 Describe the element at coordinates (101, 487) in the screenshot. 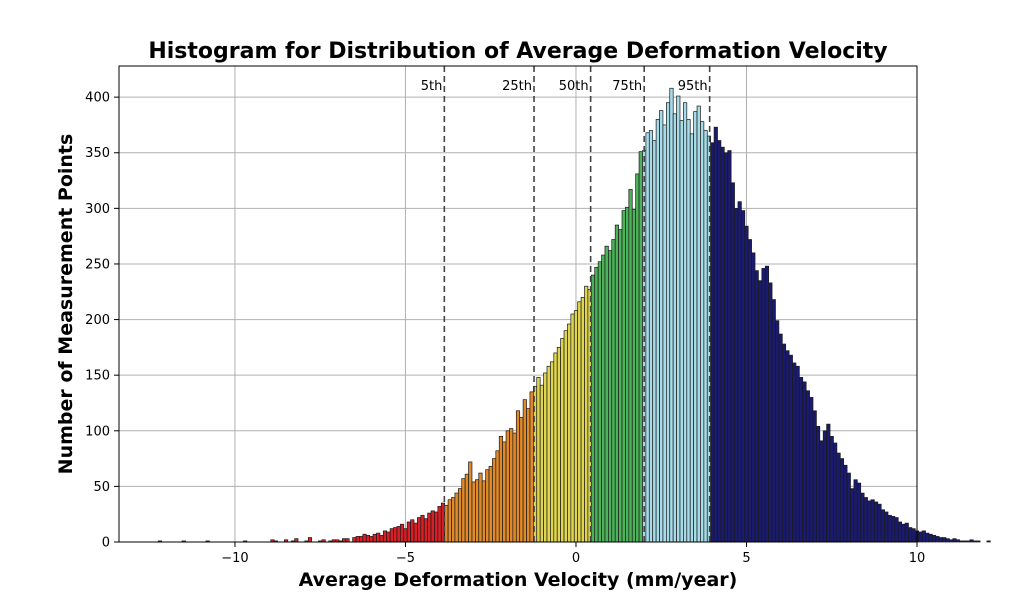

I see `y-tick-label: 50` at that location.